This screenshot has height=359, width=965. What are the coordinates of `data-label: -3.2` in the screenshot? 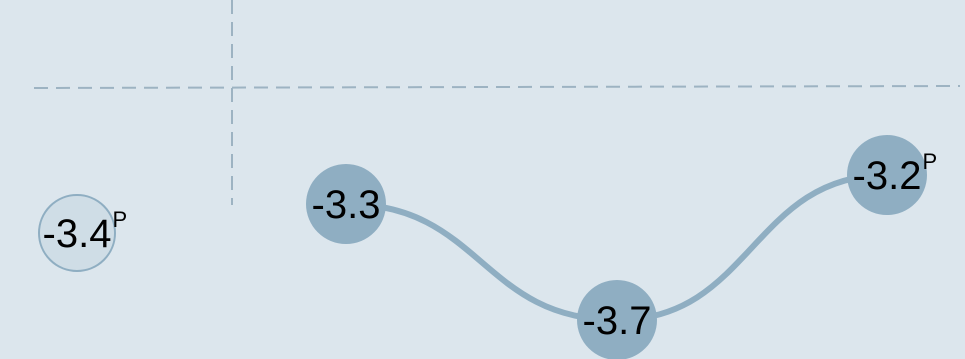 It's located at (887, 176).